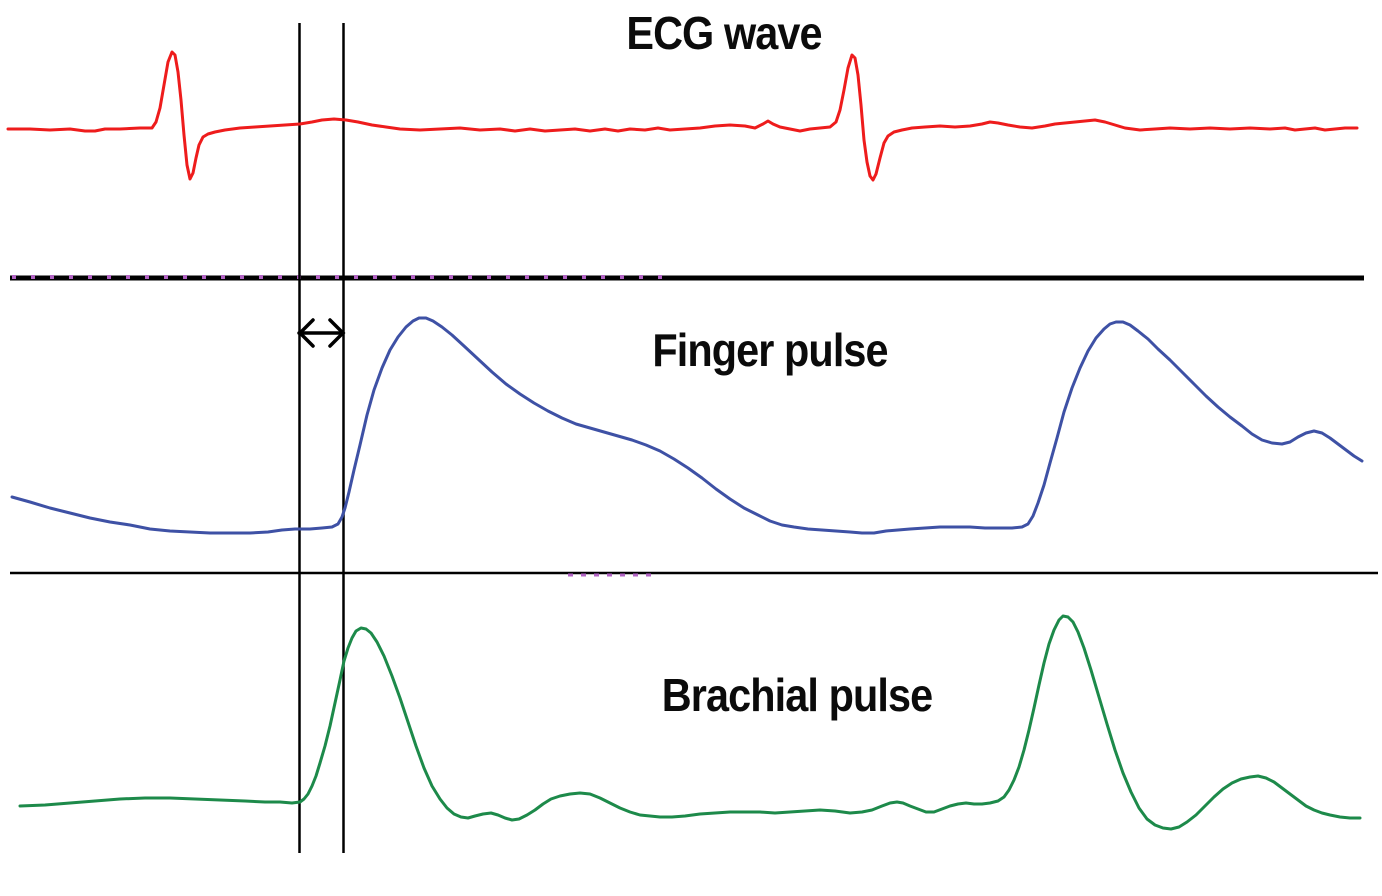 Image resolution: width=1382 pixels, height=896 pixels. What do you see at coordinates (770, 350) in the screenshot?
I see `finger-pulse-label: Finger pulse` at bounding box center [770, 350].